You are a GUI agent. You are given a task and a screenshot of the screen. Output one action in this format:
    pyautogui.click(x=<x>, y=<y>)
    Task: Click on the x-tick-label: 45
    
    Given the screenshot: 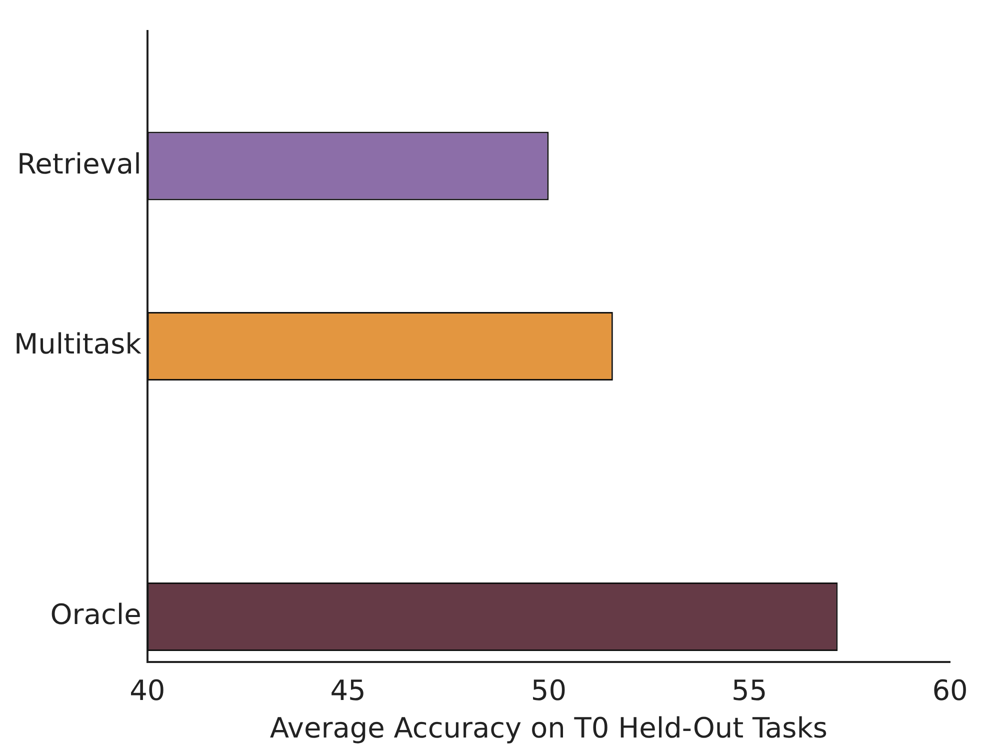 What is the action you would take?
    pyautogui.click(x=348, y=690)
    